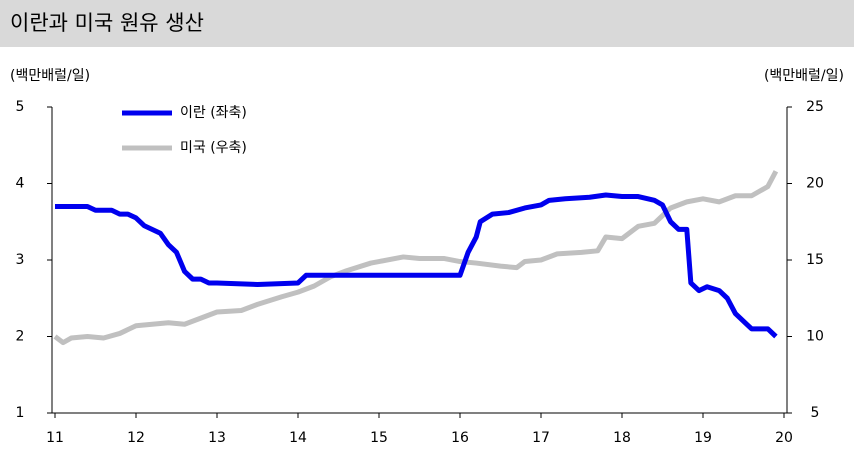  What do you see at coordinates (815, 413) in the screenshot?
I see `y2-tick-label: 5` at bounding box center [815, 413].